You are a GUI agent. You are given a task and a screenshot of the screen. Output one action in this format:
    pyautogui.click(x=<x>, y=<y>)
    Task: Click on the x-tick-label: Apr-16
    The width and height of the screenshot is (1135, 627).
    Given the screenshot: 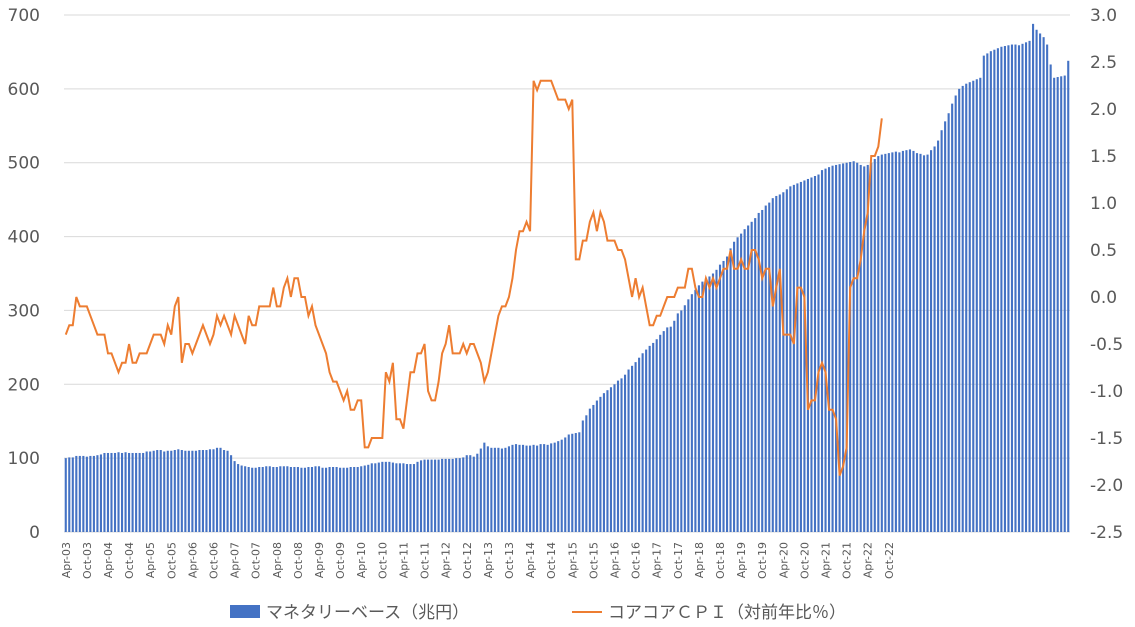 What is the action you would take?
    pyautogui.click(x=614, y=560)
    